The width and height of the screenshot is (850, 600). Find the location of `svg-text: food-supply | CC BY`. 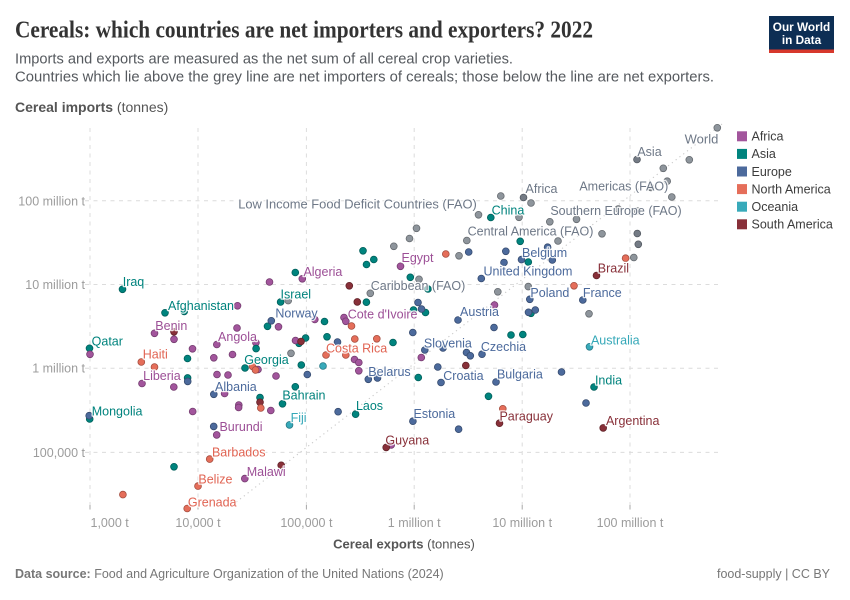

svg-text: food-supply | CC BY is located at coordinates (774, 574).